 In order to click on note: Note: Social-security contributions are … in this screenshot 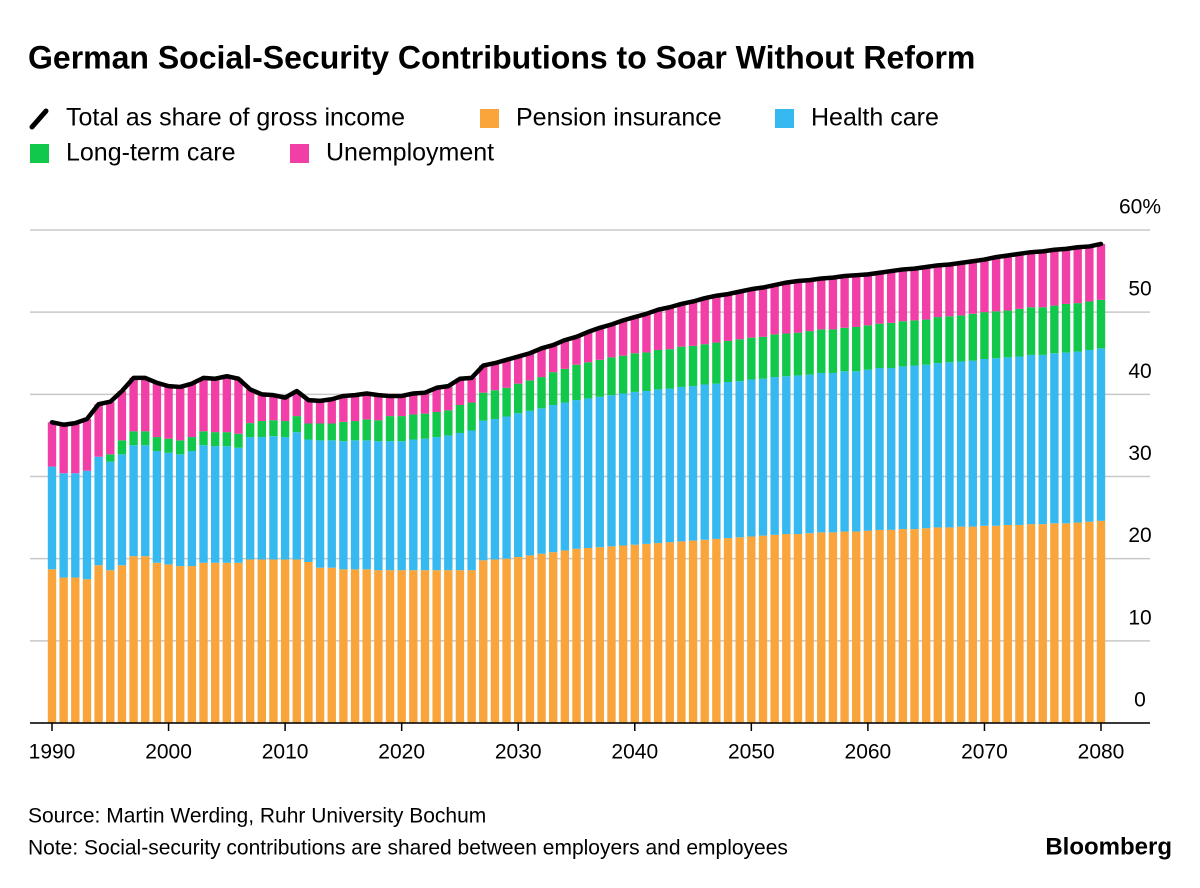, I will do `click(408, 848)`.